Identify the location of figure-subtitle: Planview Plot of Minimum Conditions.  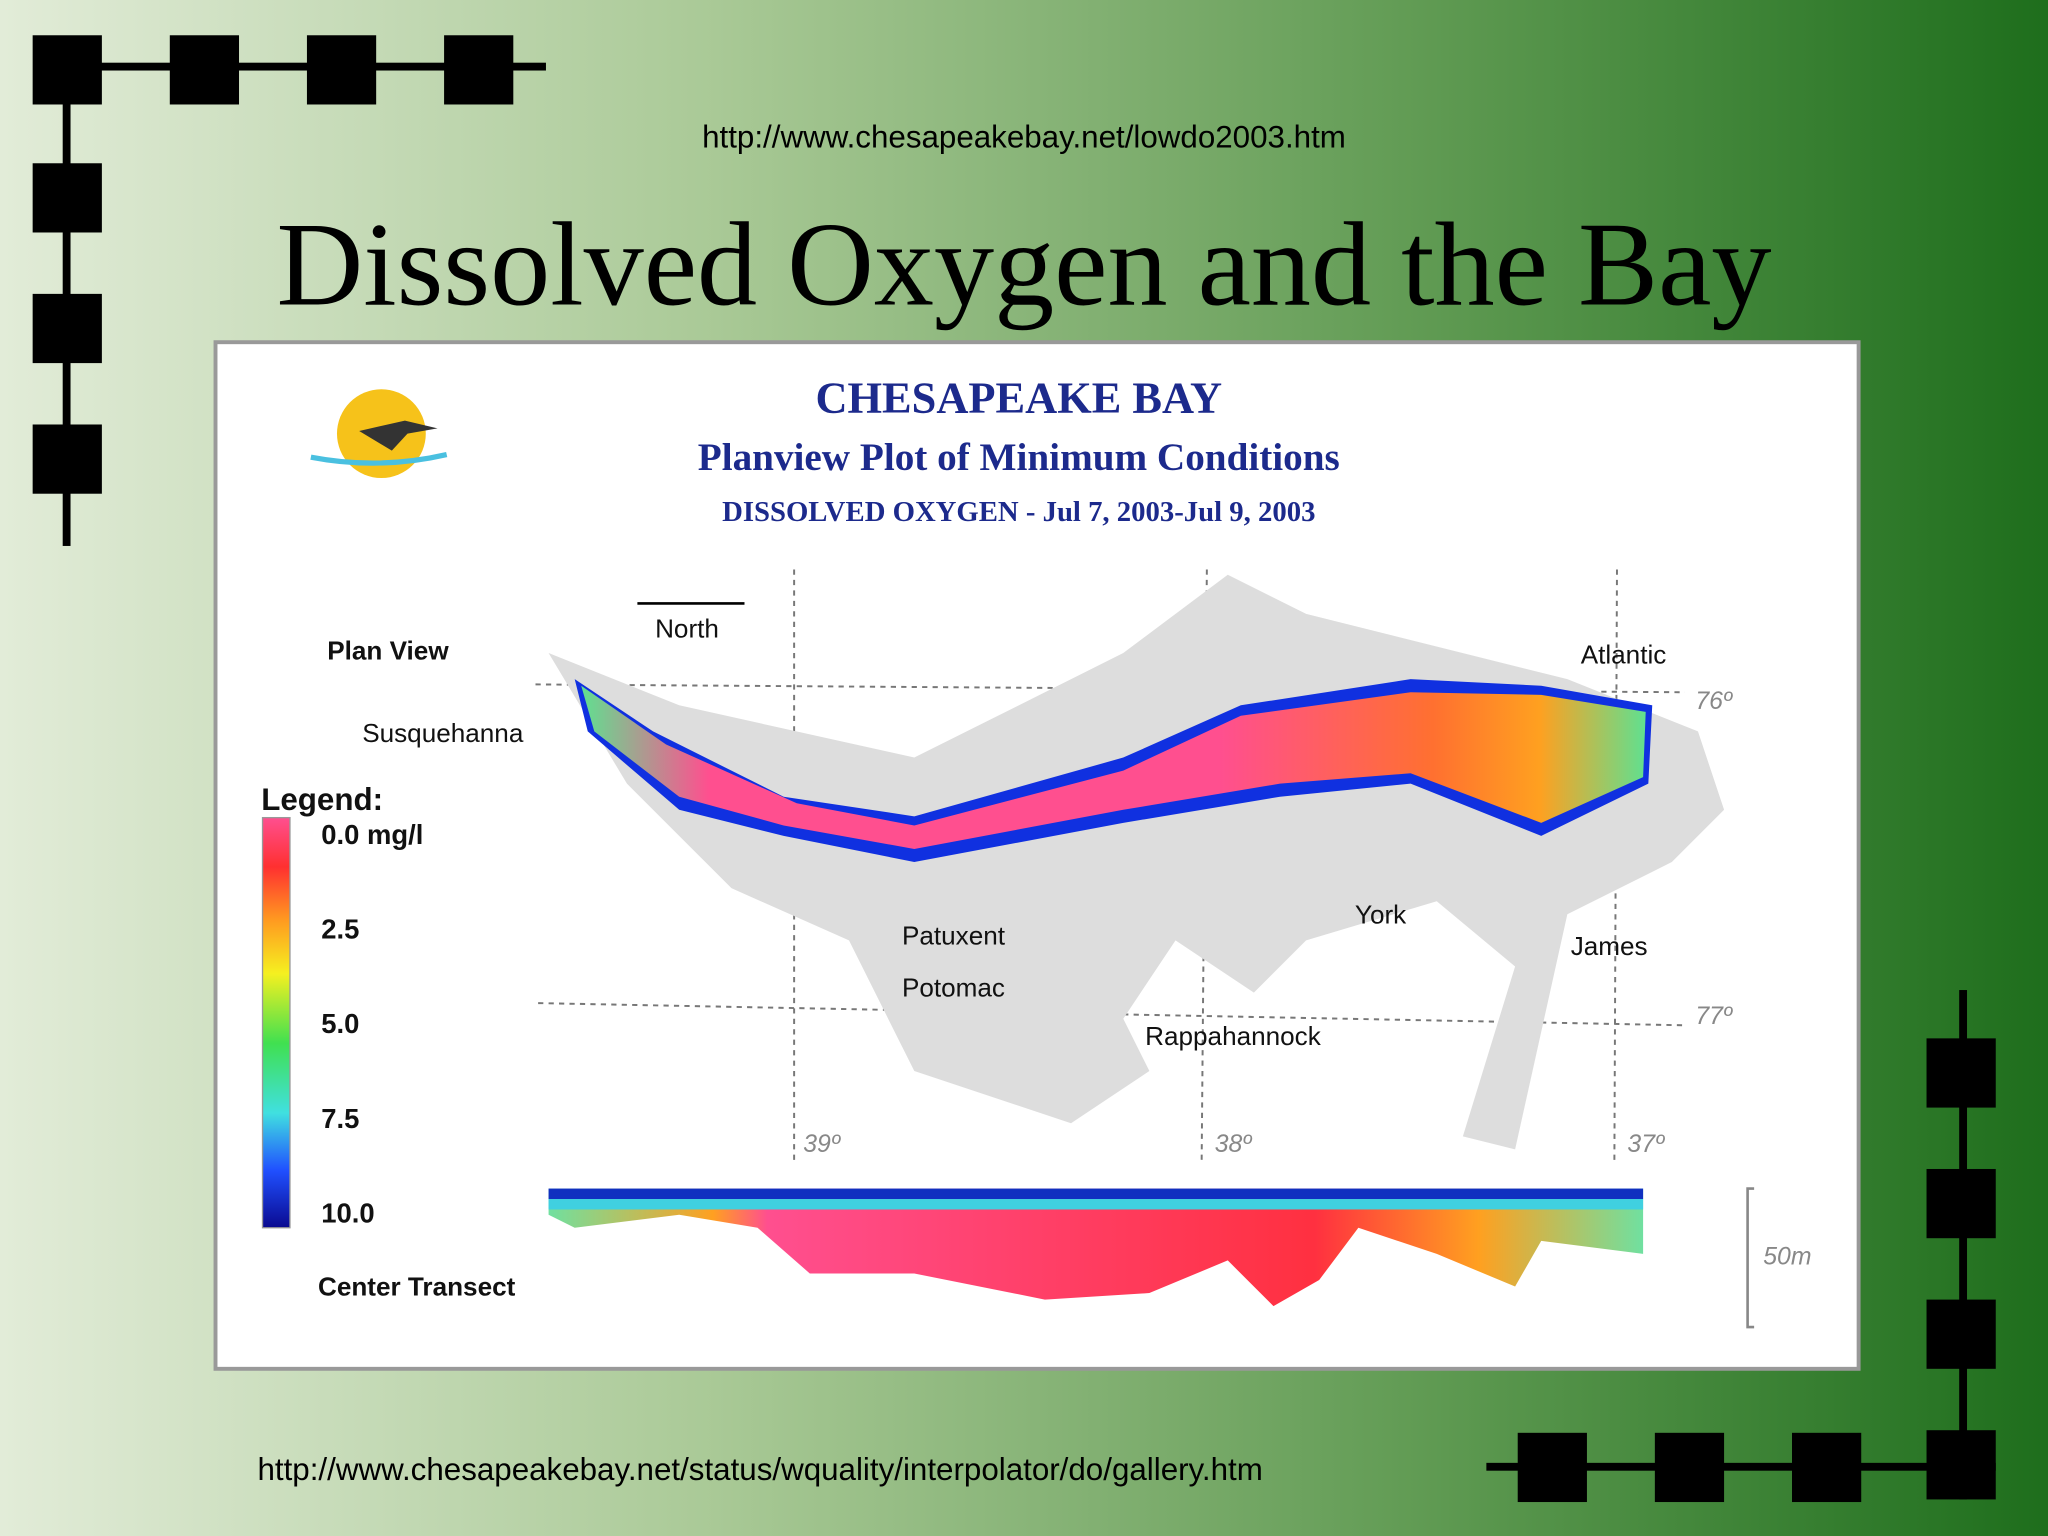
(1019, 457).